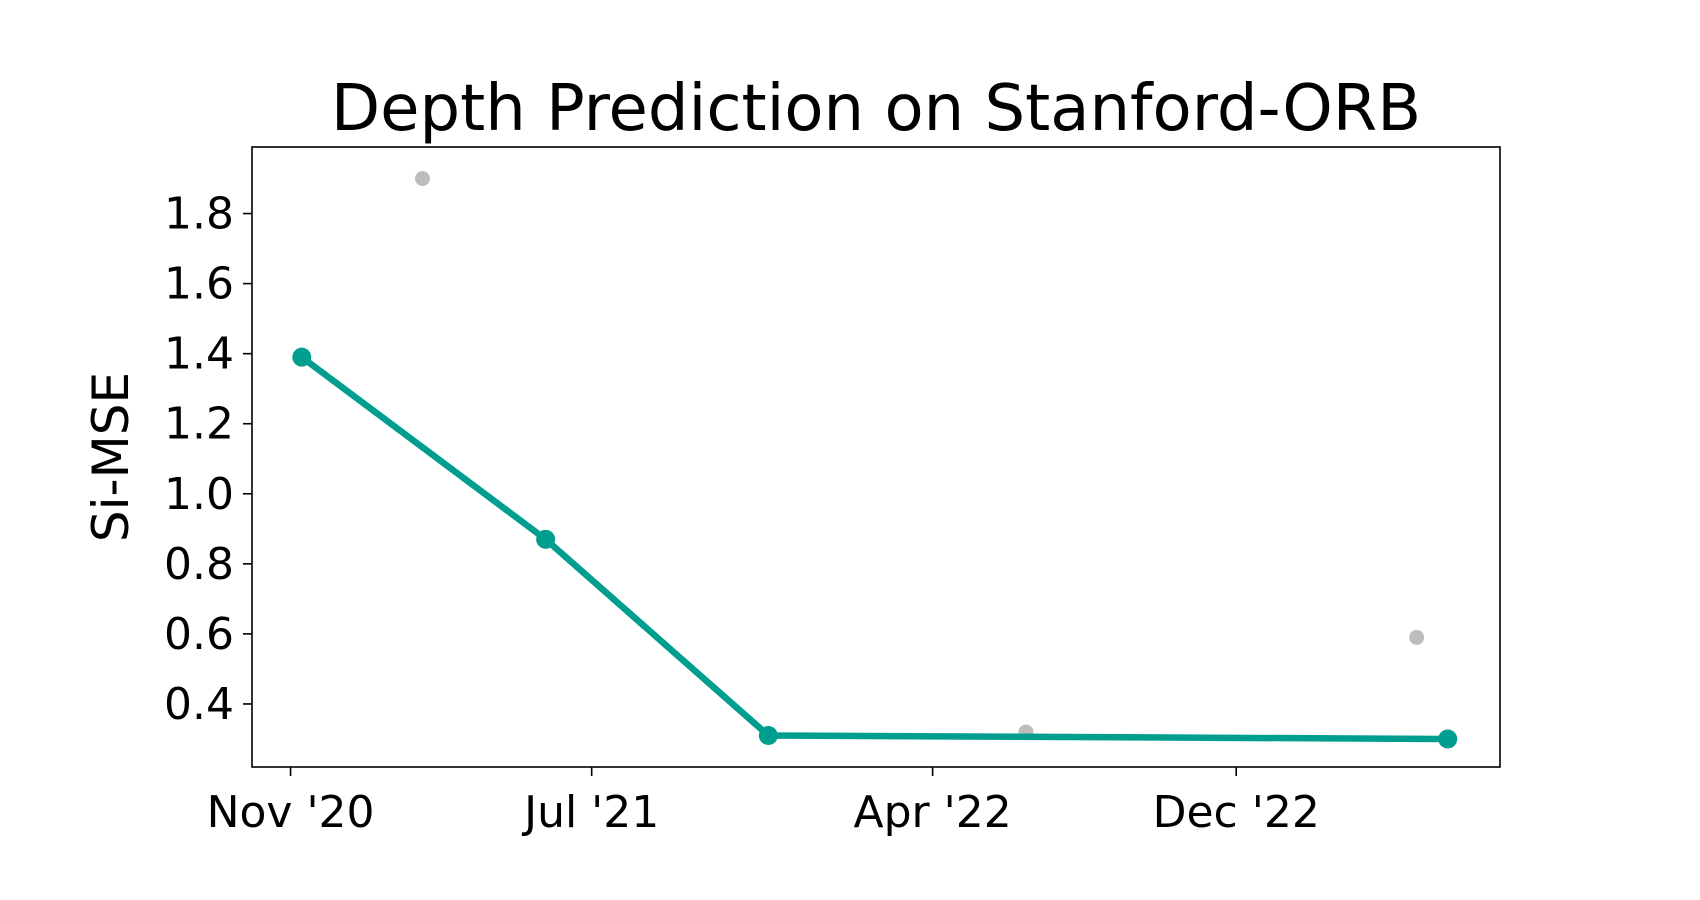 This screenshot has width=1700, height=900. Describe the element at coordinates (199, 564) in the screenshot. I see `y-tick-label-2: 0.8` at that location.